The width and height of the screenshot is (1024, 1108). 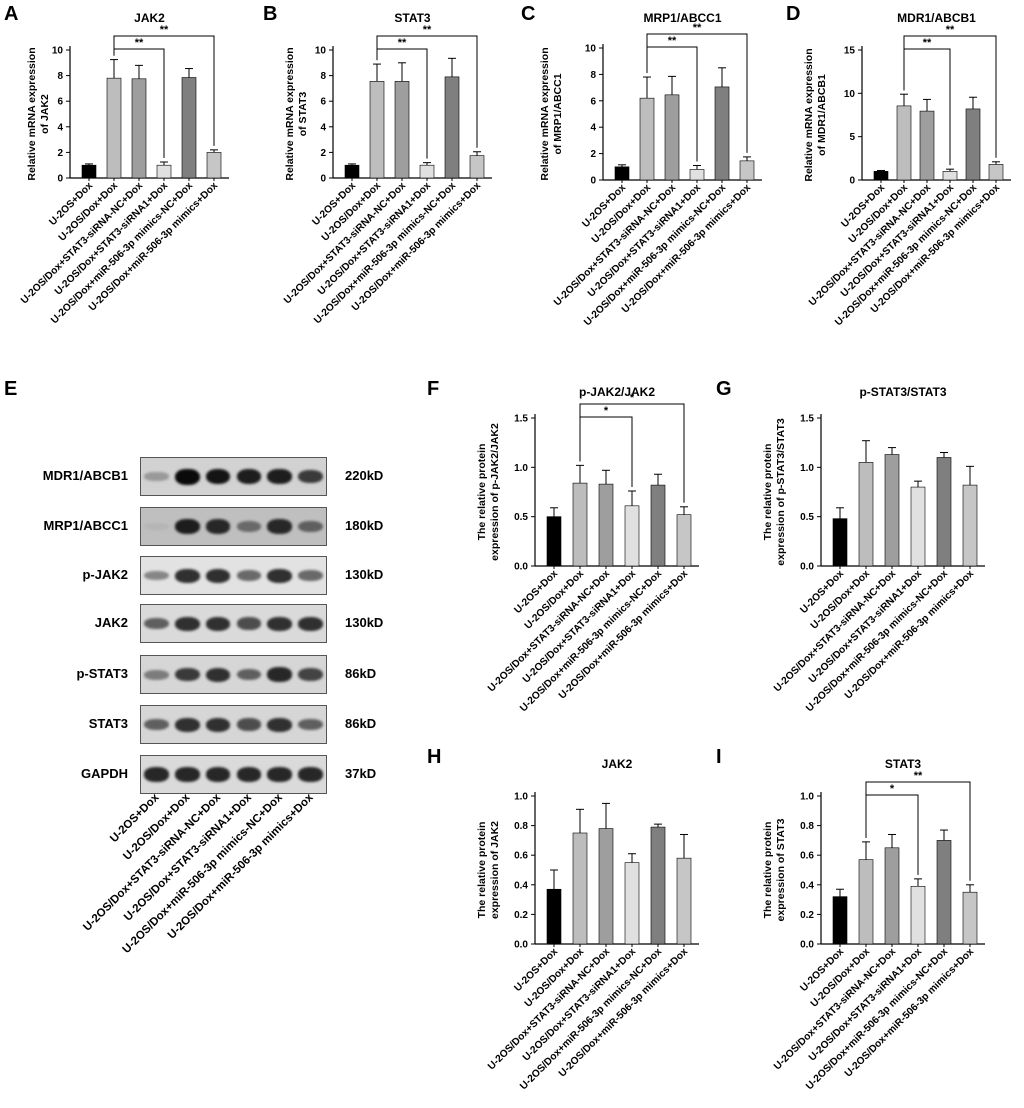 I want to click on y-tick-label: 2, so click(x=60, y=153).